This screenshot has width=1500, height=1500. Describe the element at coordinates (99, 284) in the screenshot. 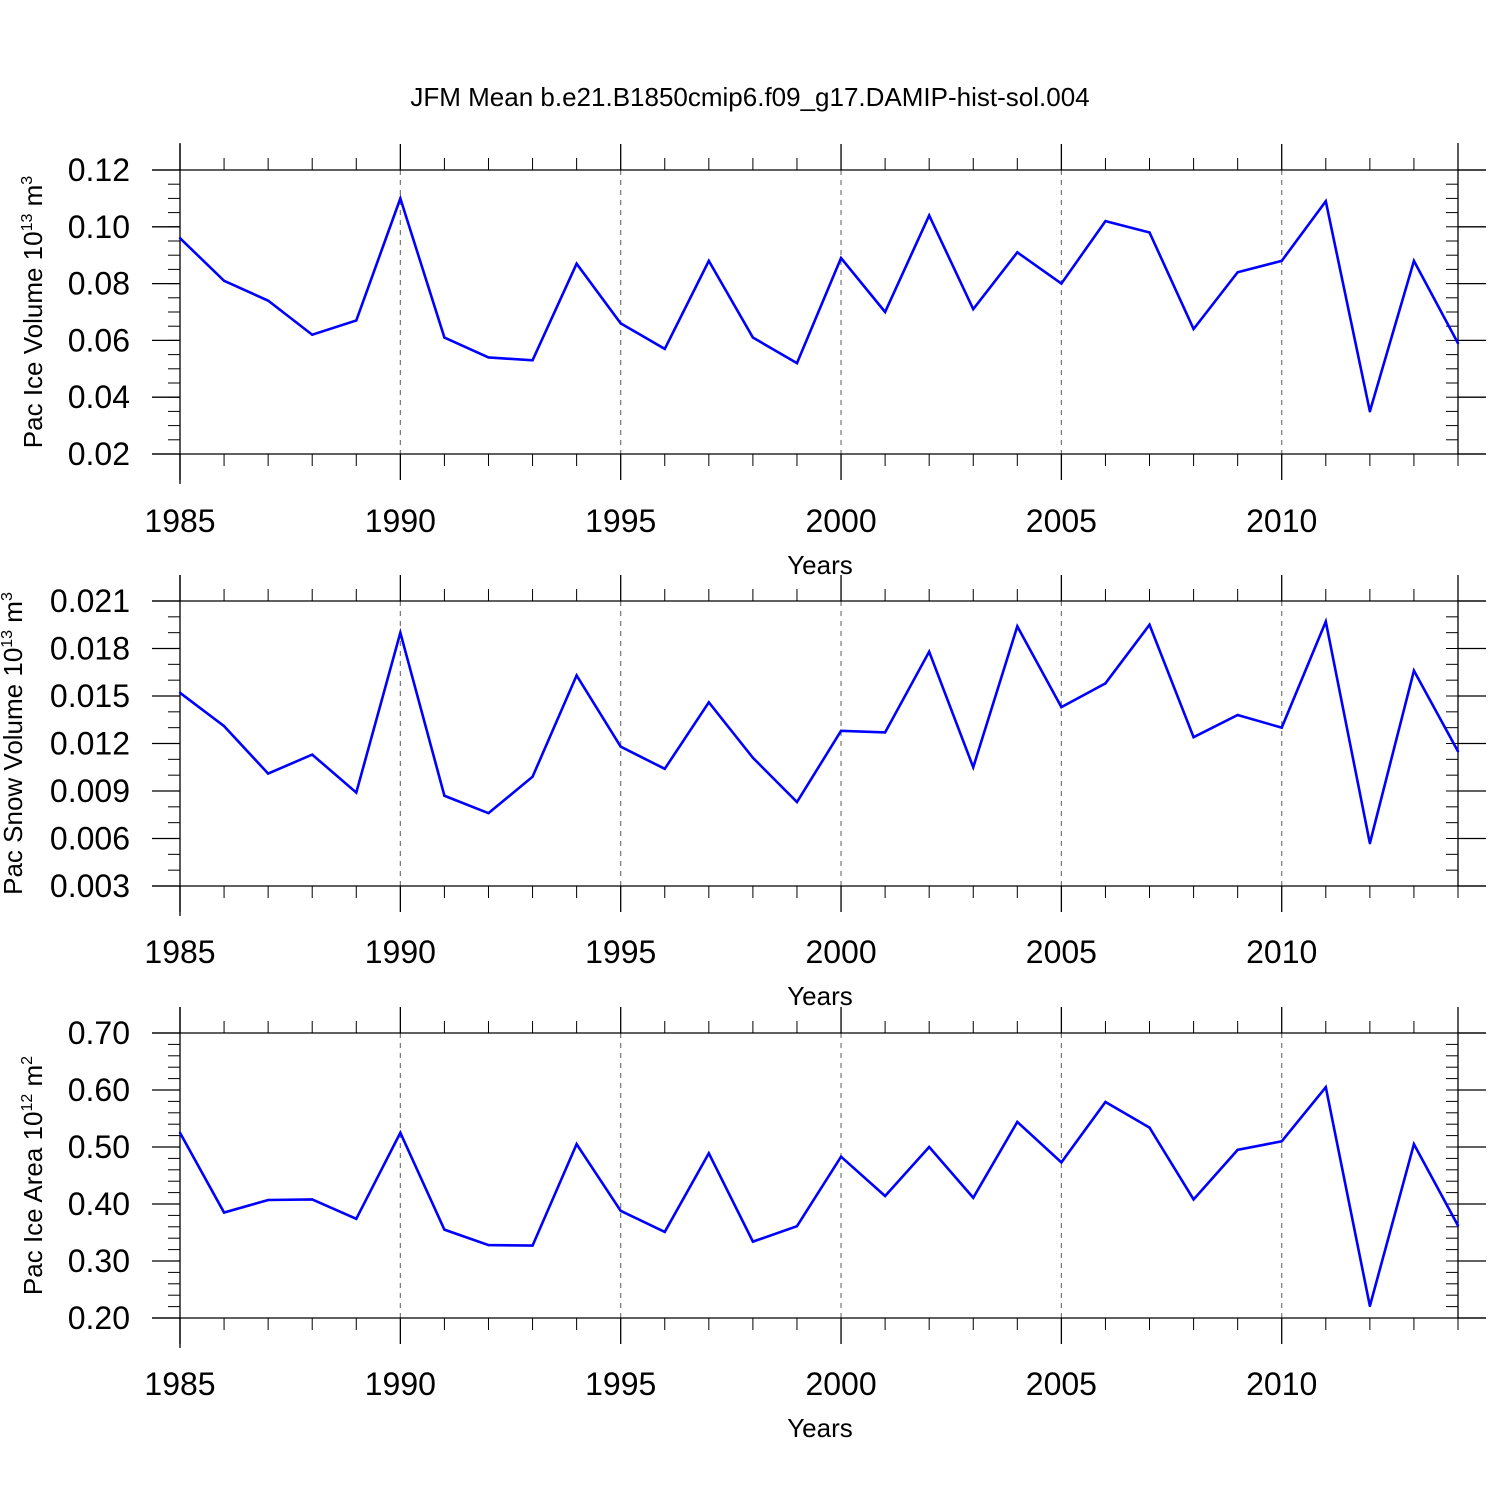

I see `y-tick-label: 0.08` at that location.